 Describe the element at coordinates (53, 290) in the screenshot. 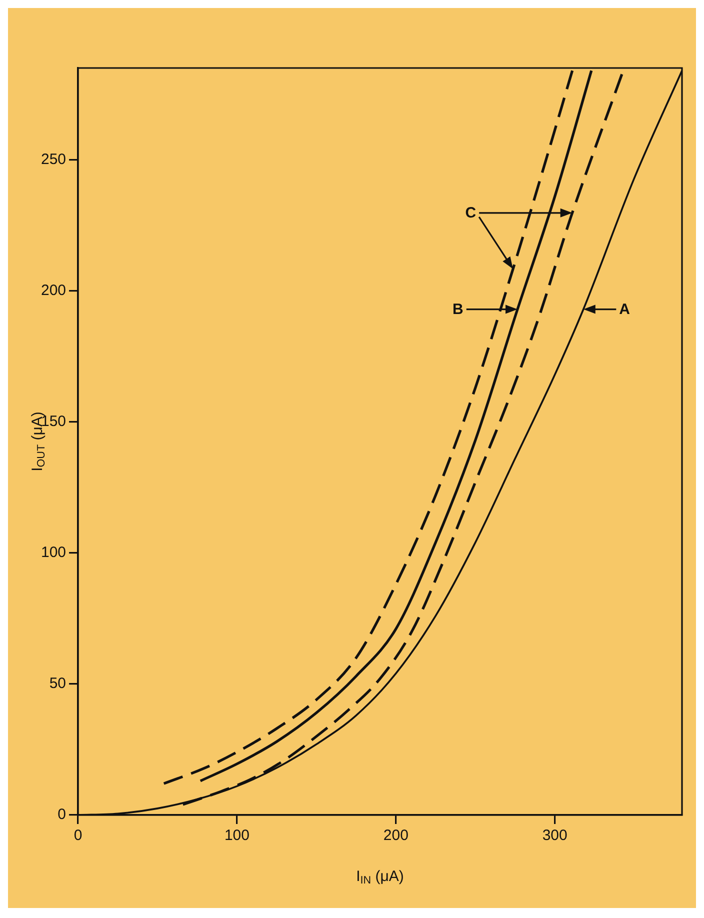

I see `y-tick-label: 200` at that location.